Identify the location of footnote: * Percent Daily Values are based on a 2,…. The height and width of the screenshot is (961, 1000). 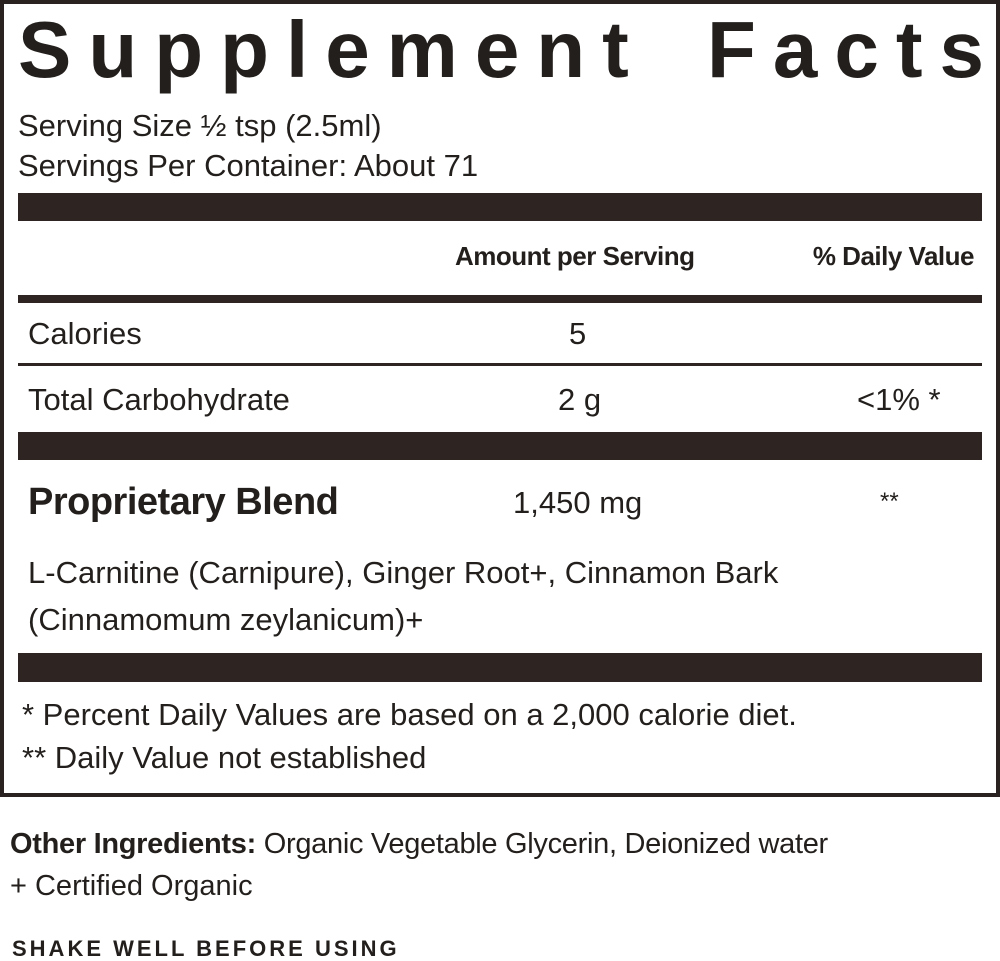
(409, 714).